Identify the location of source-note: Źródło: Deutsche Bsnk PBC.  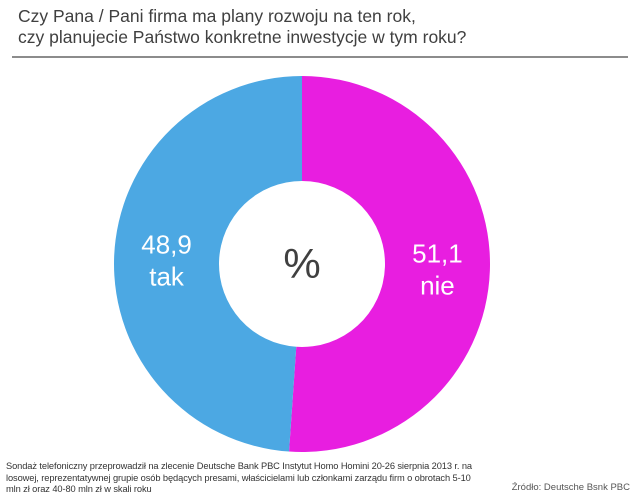
(570, 487).